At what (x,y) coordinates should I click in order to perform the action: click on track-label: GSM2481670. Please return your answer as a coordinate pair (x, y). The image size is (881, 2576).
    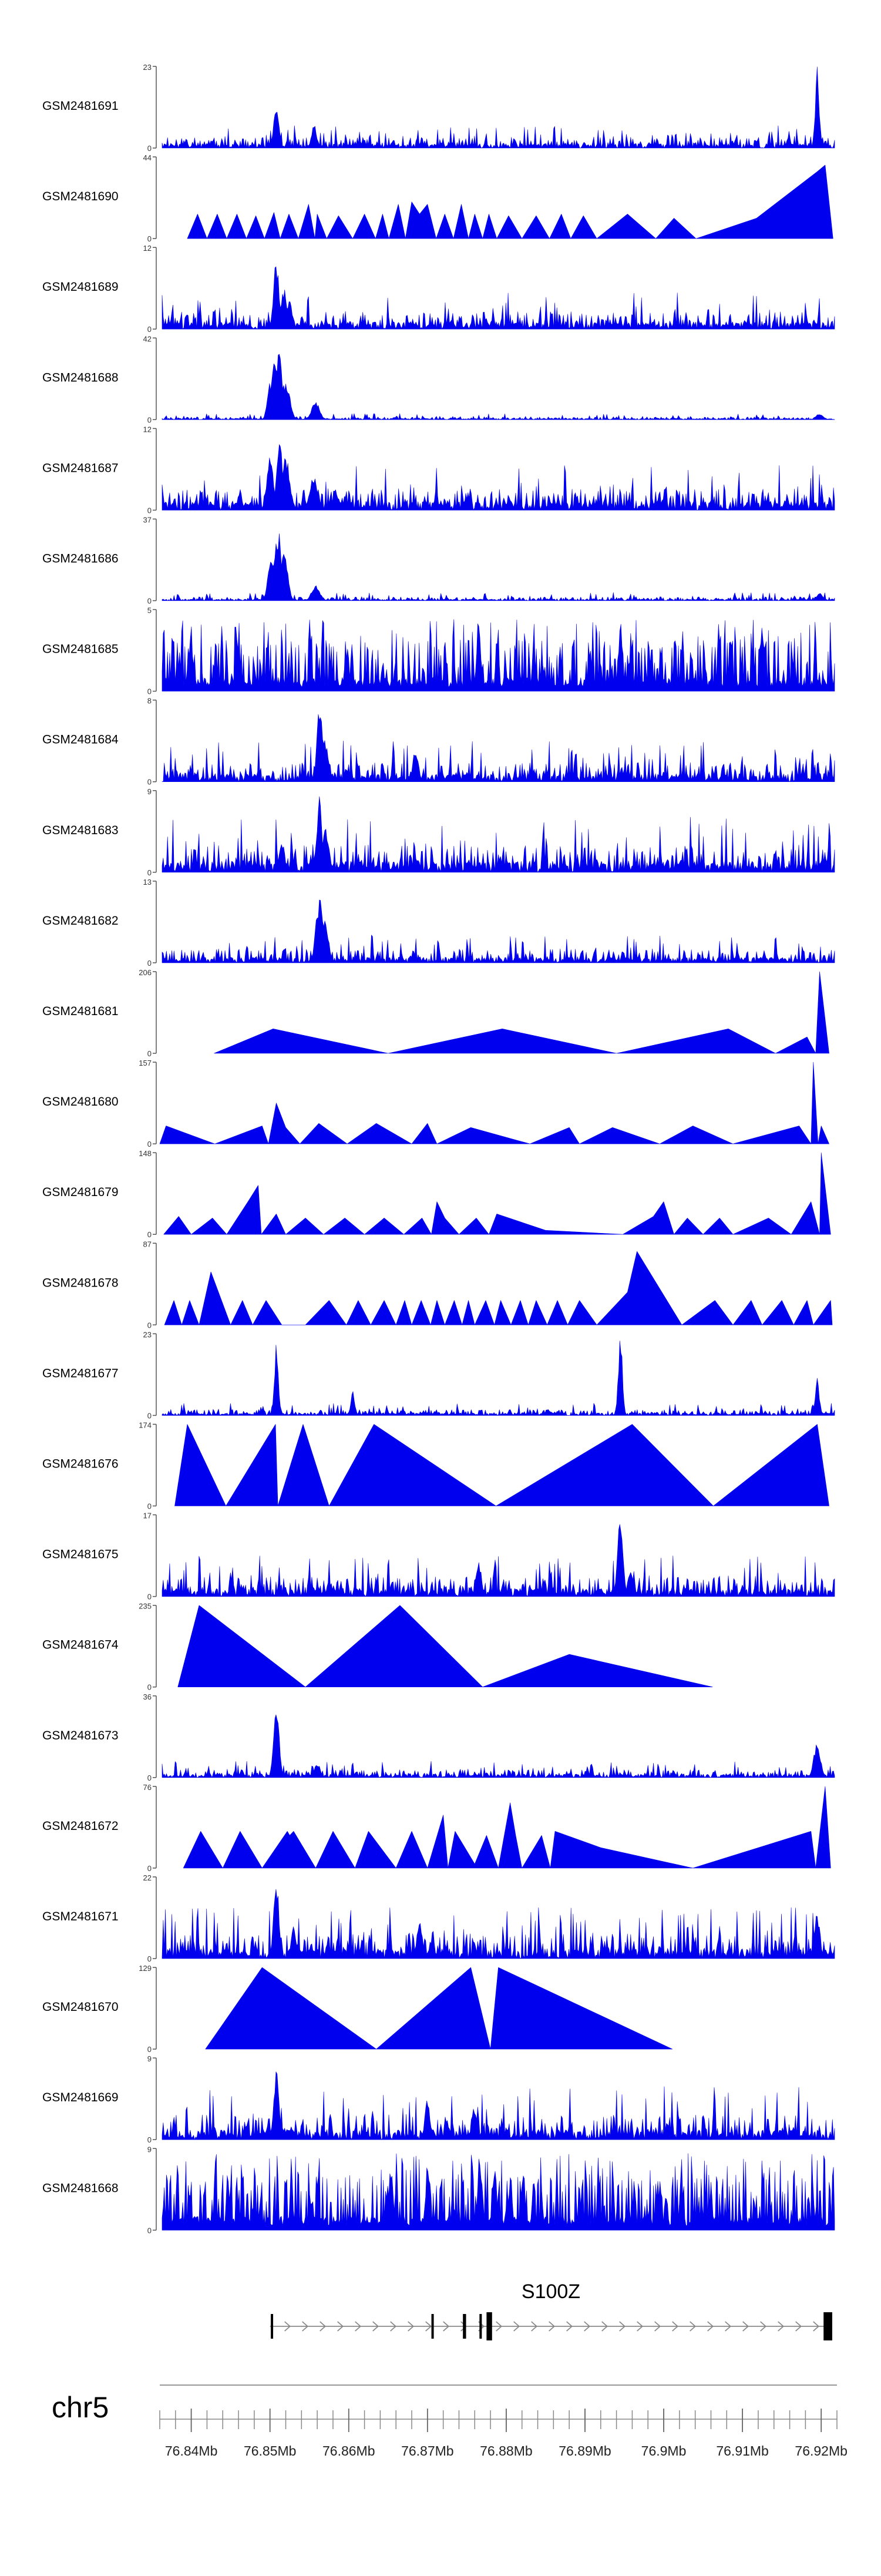
    Looking at the image, I should click on (80, 2007).